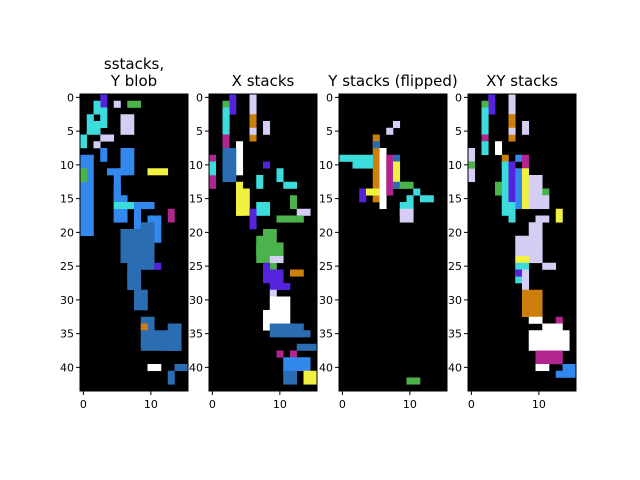  I want to click on panel-title: Y stacks (flipped), so click(392, 81).